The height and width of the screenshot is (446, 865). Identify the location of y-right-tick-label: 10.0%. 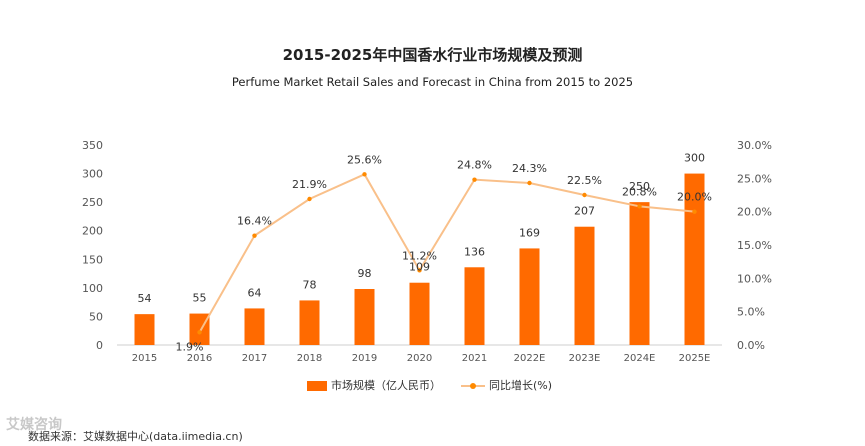
(754, 278).